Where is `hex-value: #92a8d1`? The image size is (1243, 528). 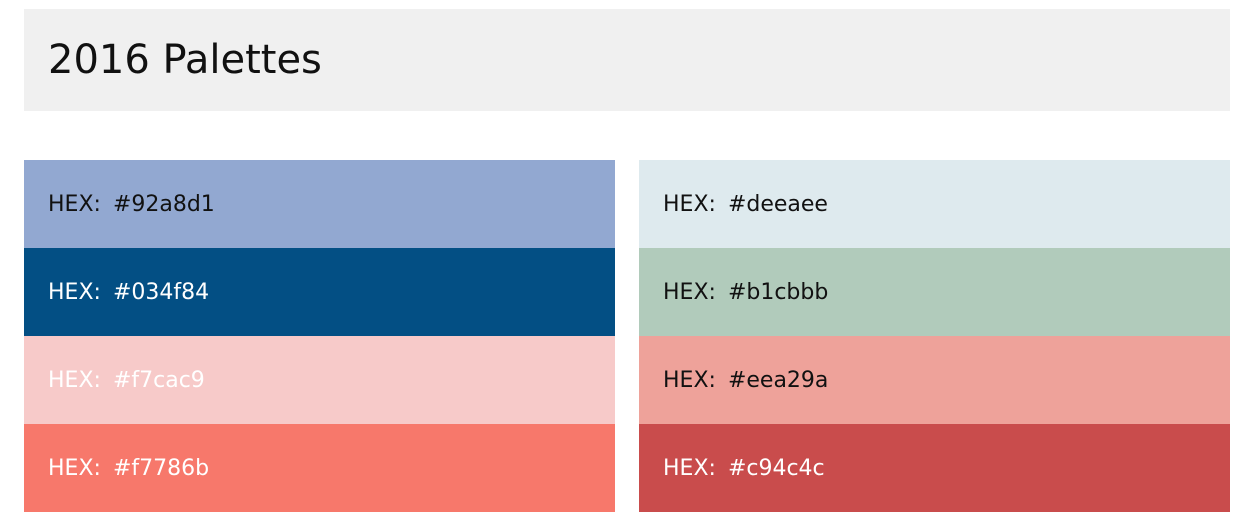 hex-value: #92a8d1 is located at coordinates (163, 204).